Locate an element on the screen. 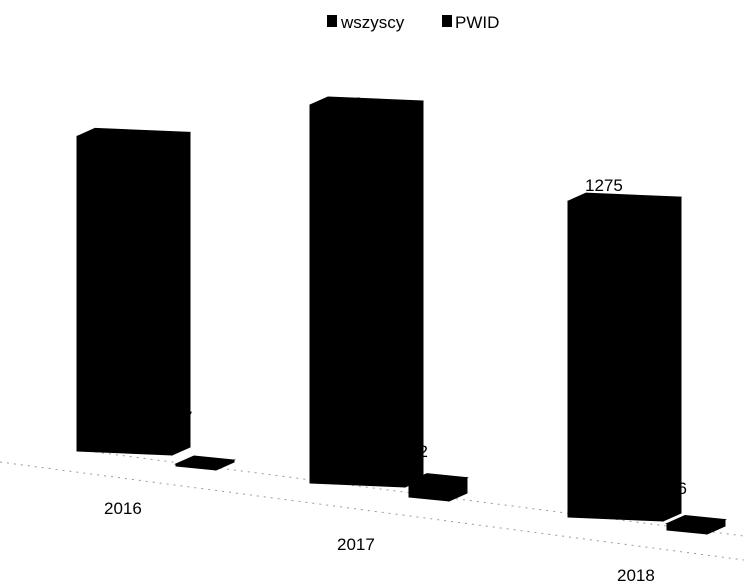  legend-swatch-wszyscy is located at coordinates (332, 21).